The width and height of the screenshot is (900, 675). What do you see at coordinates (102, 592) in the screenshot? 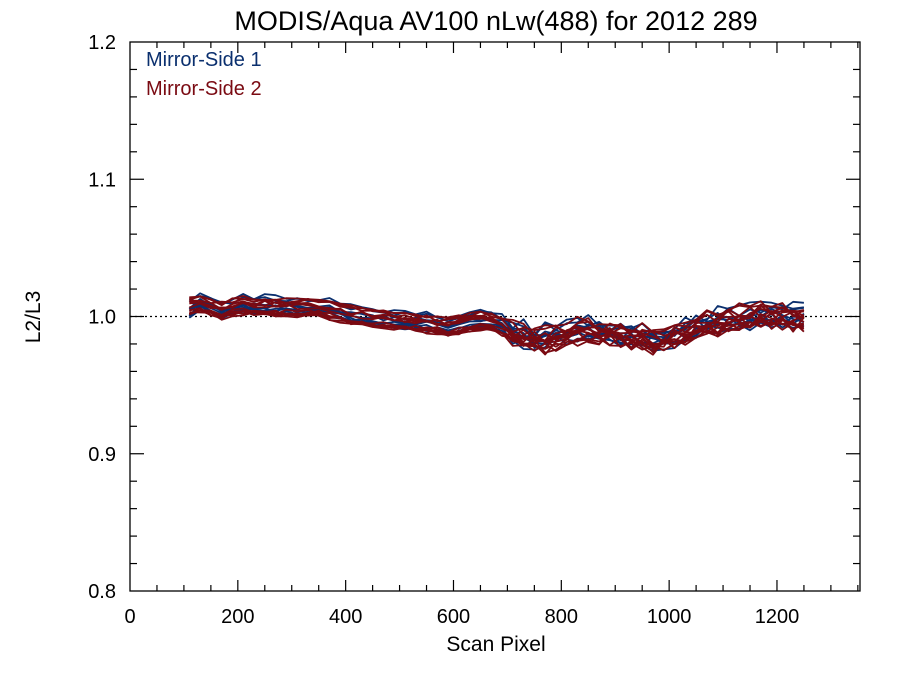
I see `y-tick-label: 0.8` at bounding box center [102, 592].